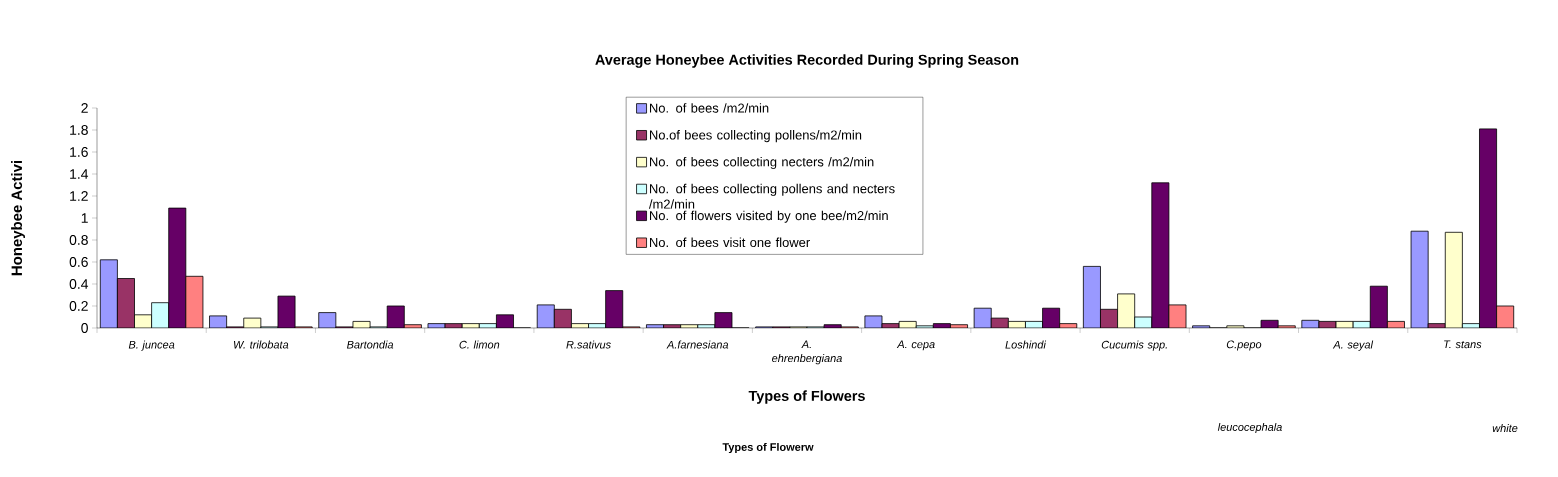 The width and height of the screenshot is (1558, 477). What do you see at coordinates (261, 344) in the screenshot?
I see `x-tick-label: W. trilobata` at bounding box center [261, 344].